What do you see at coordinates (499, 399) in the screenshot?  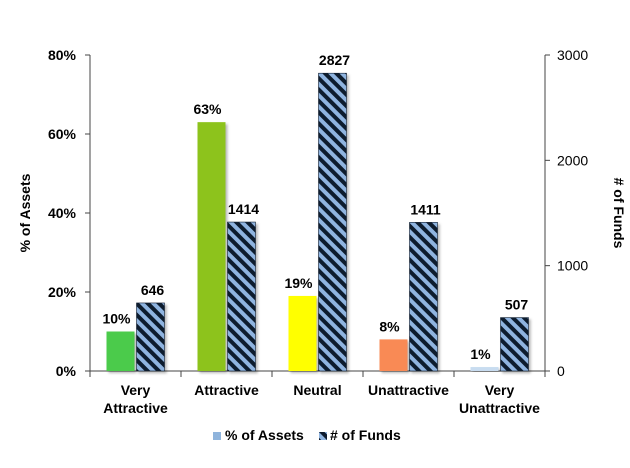 I see `x-tick-label: Very Unattractive` at bounding box center [499, 399].